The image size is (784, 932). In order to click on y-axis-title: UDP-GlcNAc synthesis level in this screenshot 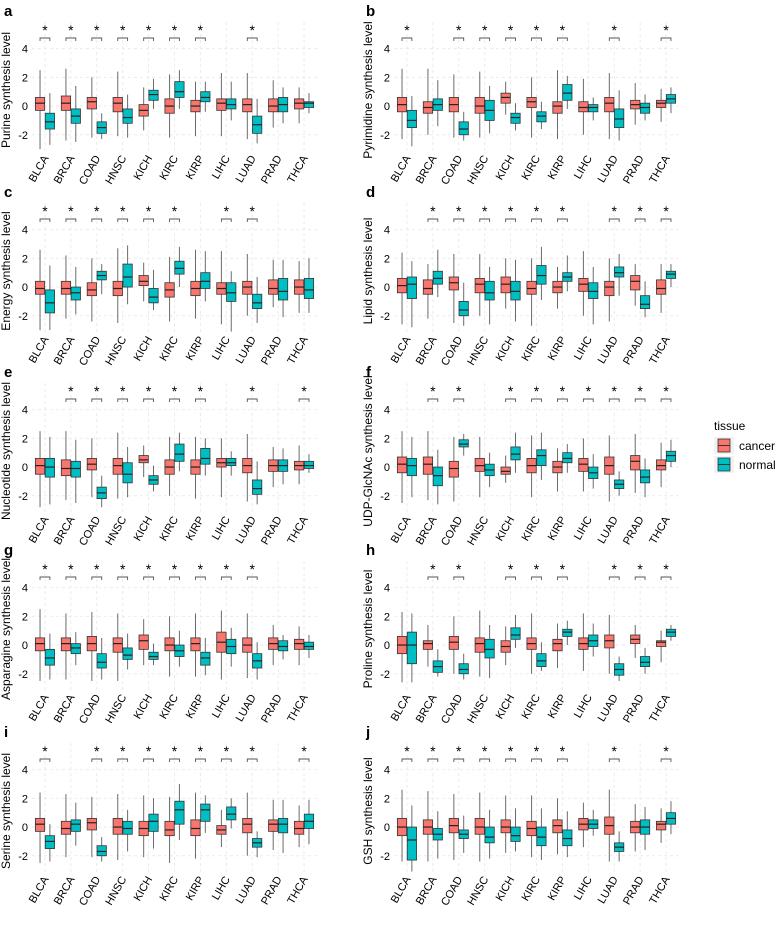, I will do `click(368, 450)`.